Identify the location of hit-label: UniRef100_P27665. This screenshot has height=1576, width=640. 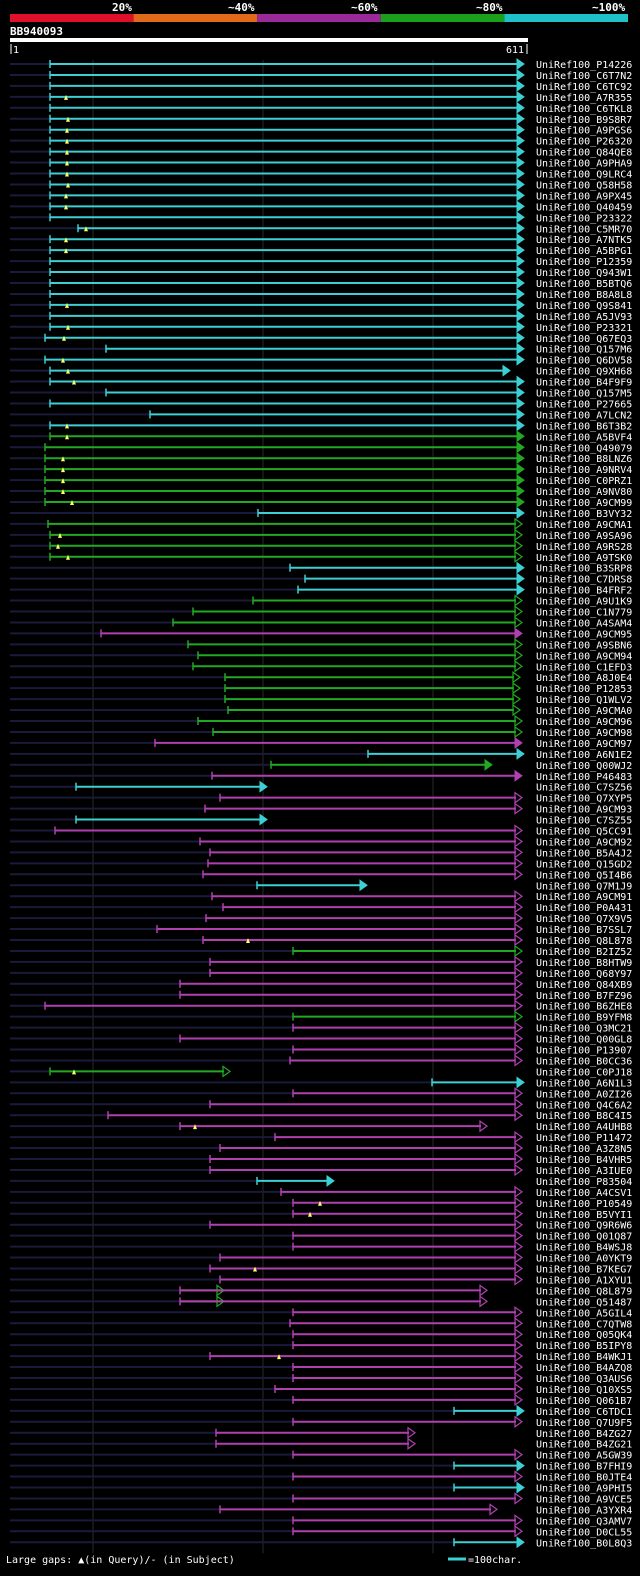
(584, 404).